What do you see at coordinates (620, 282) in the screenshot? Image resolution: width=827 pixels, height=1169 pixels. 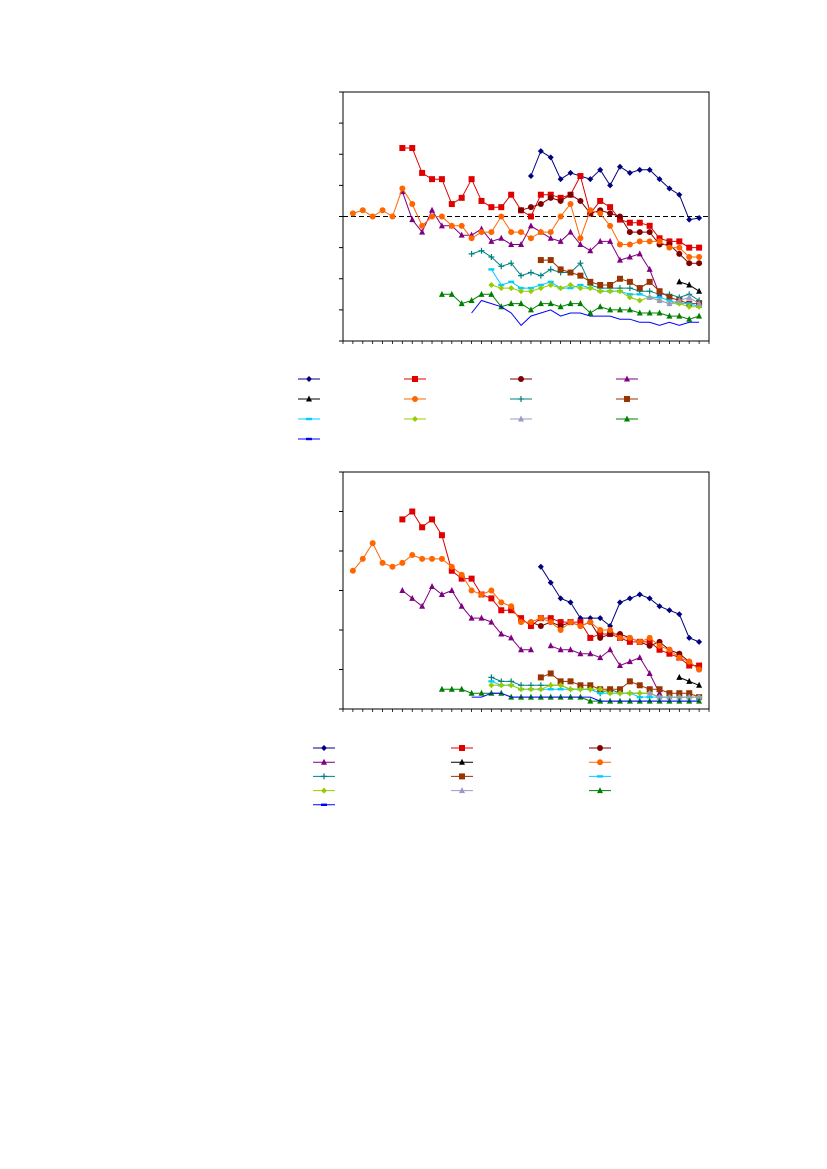 I see `series-line` at bounding box center [620, 282].